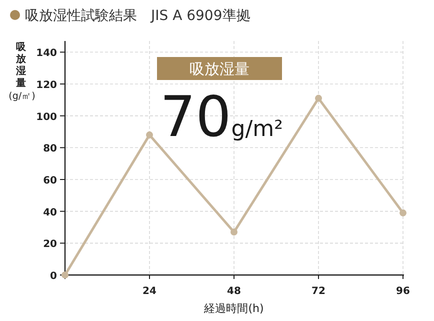  What do you see at coordinates (234, 291) in the screenshot?
I see `x-tick-label: 48` at bounding box center [234, 291].